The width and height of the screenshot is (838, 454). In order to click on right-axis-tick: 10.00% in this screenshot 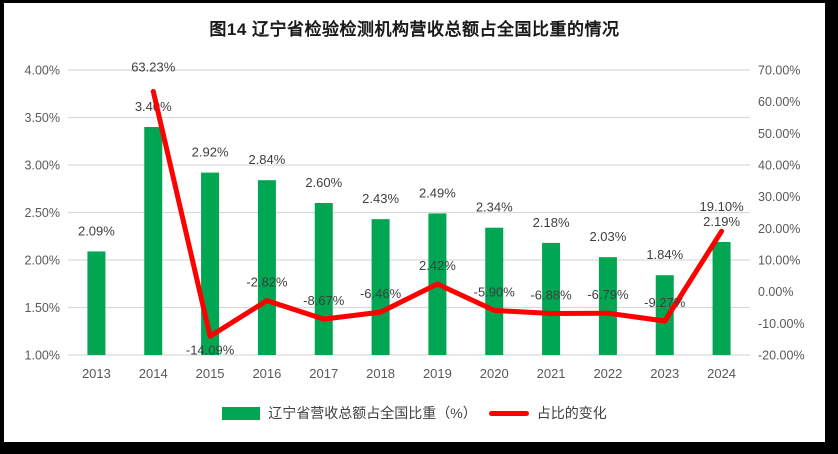, I will do `click(779, 261)`.